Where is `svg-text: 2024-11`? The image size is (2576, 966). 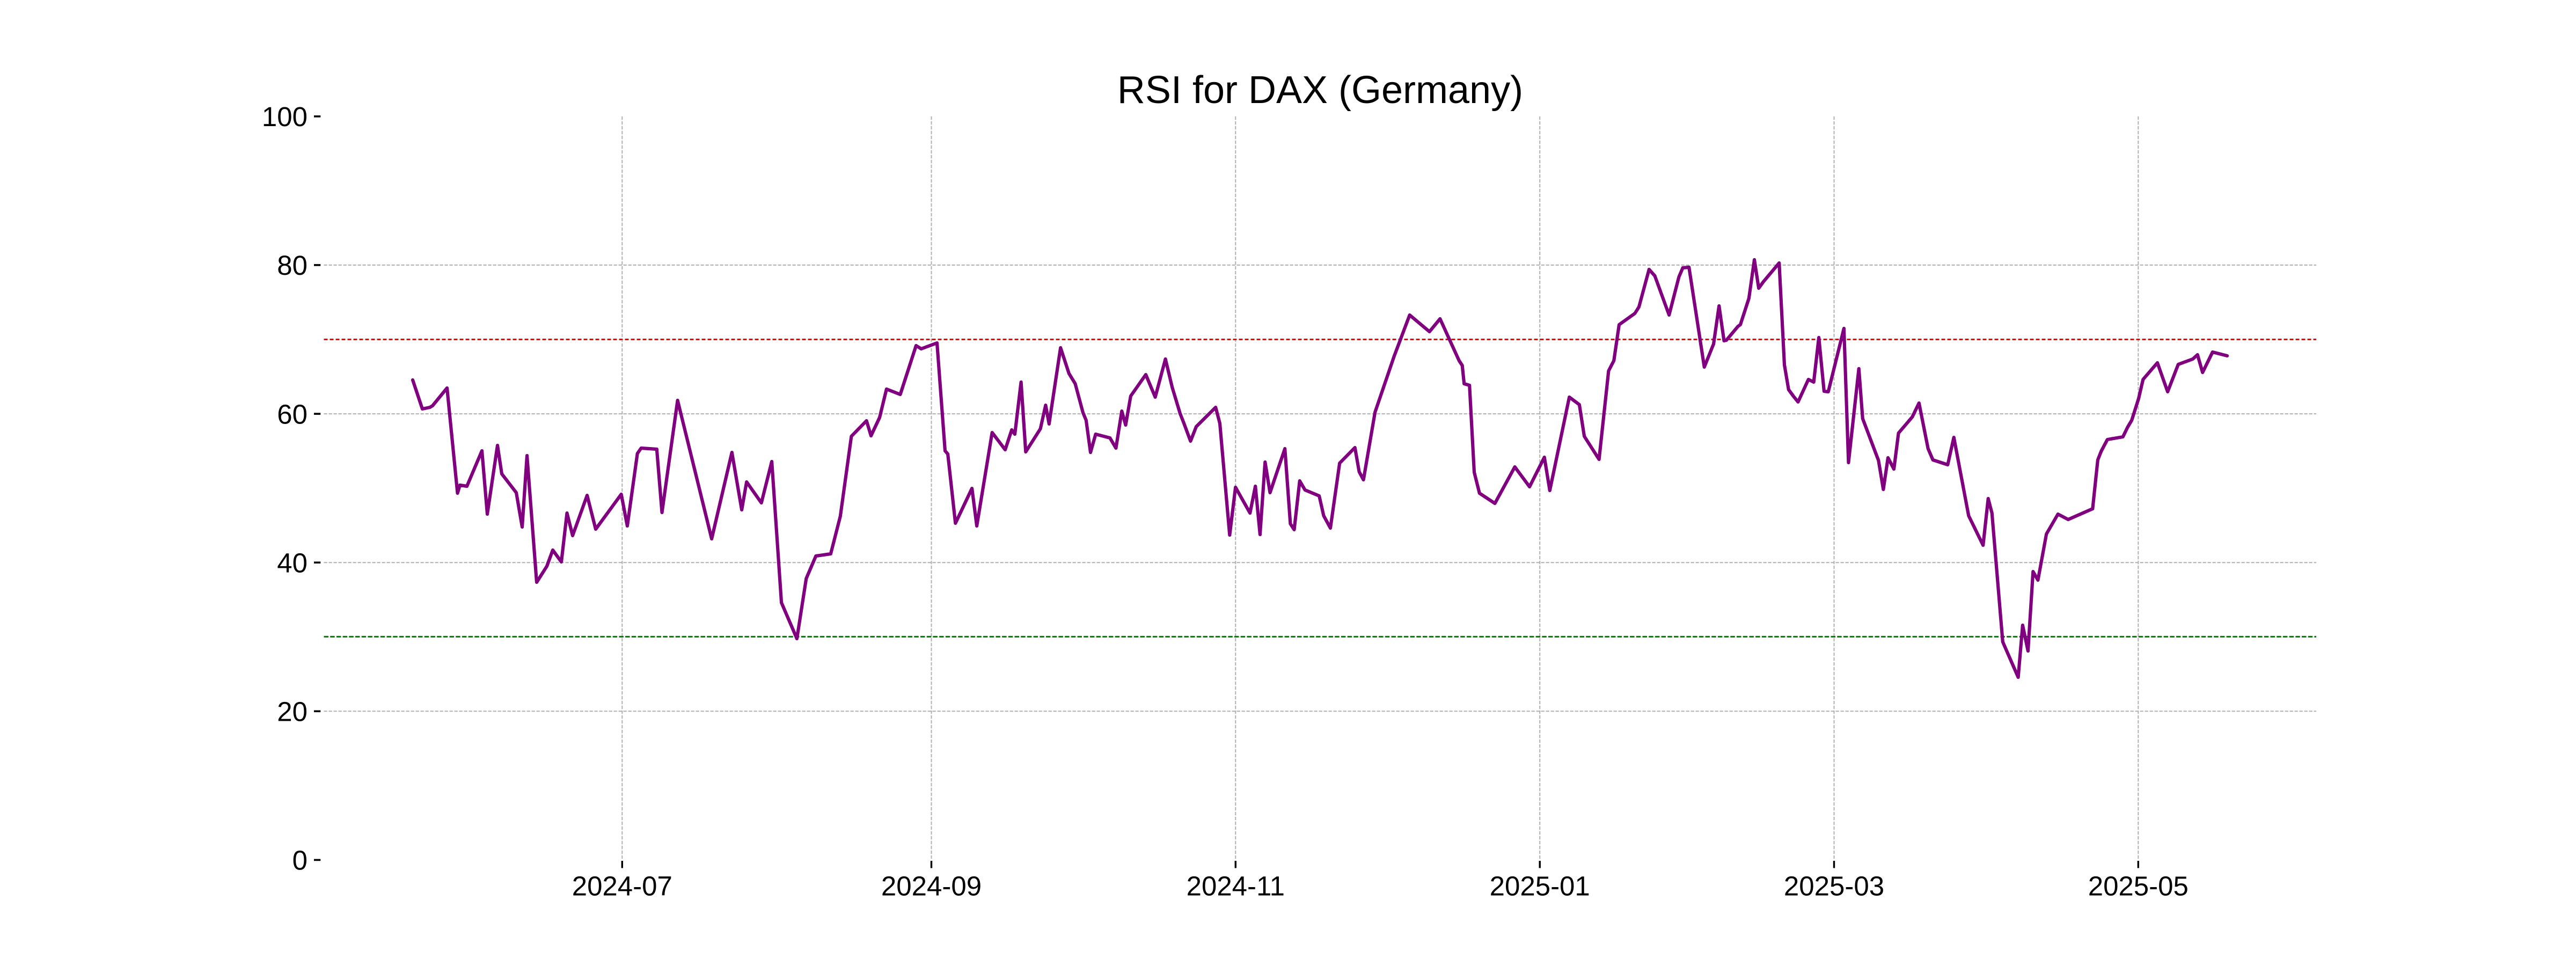
svg-text: 2024-11 is located at coordinates (1236, 885).